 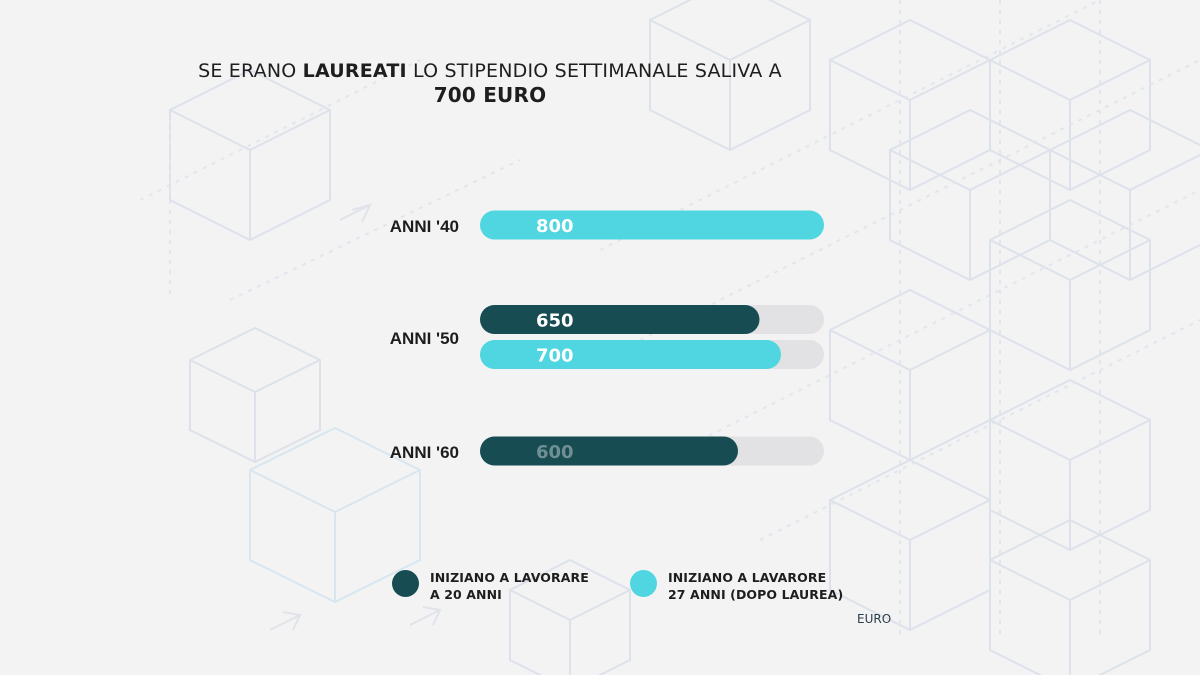 What do you see at coordinates (250, 71) in the screenshot?
I see `title-prefix: SE ERANO` at bounding box center [250, 71].